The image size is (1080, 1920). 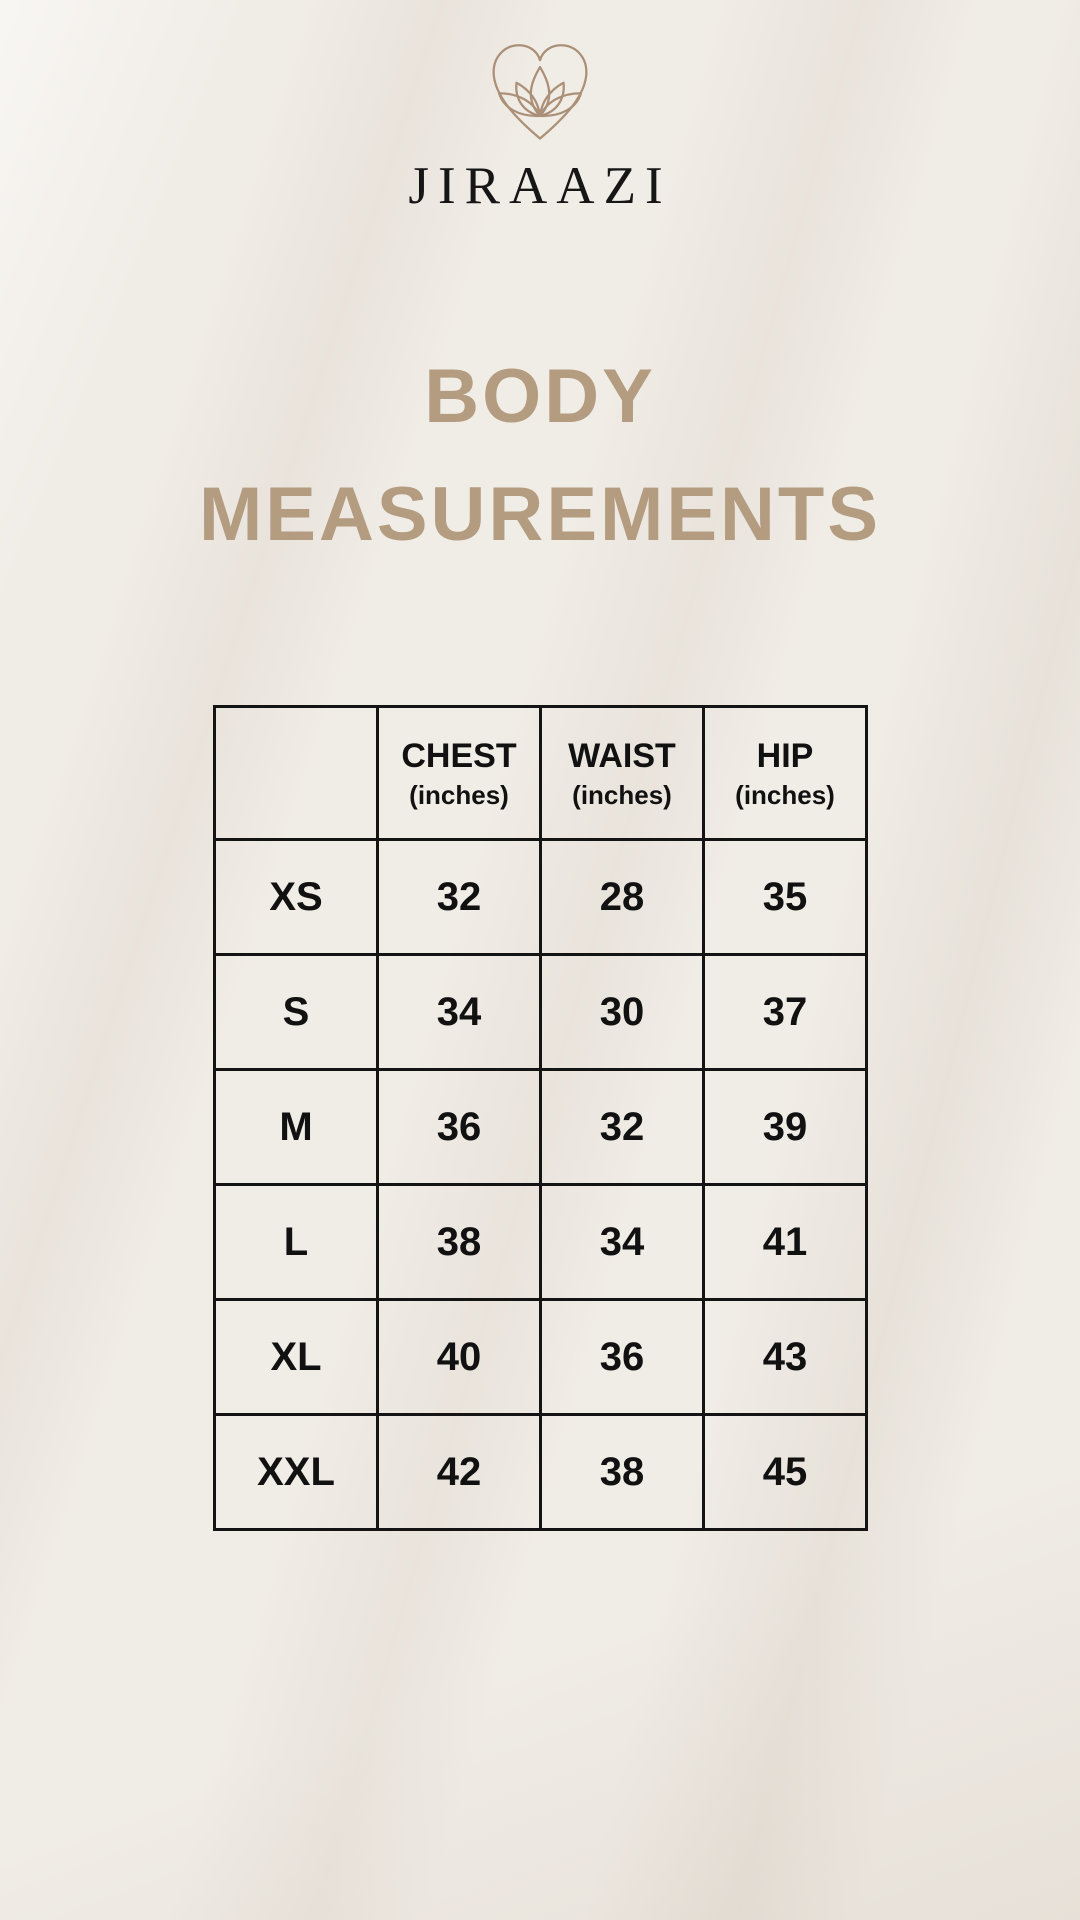 What do you see at coordinates (296, 1012) in the screenshot?
I see `size-label-cell: S` at bounding box center [296, 1012].